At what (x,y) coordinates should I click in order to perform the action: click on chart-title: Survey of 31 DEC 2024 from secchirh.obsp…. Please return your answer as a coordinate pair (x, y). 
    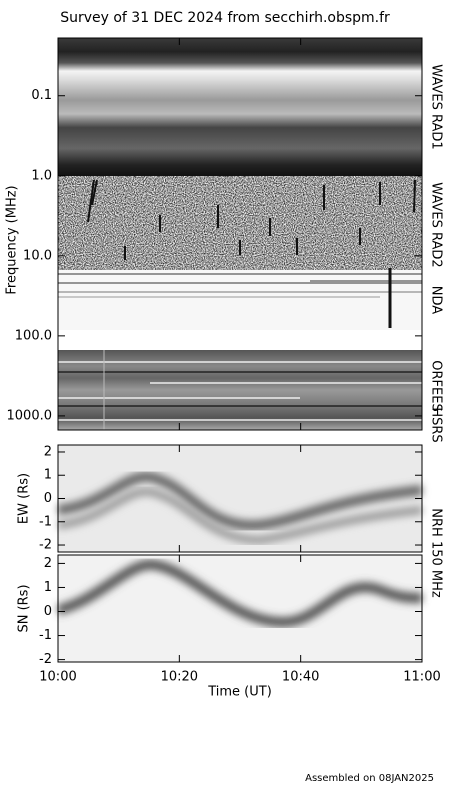
    Looking at the image, I should click on (225, 18).